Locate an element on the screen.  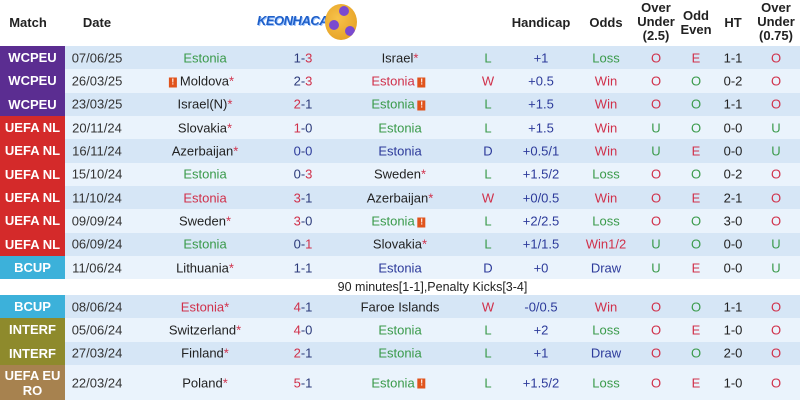
competition-label: UEFA EURO is located at coordinates (32, 382).